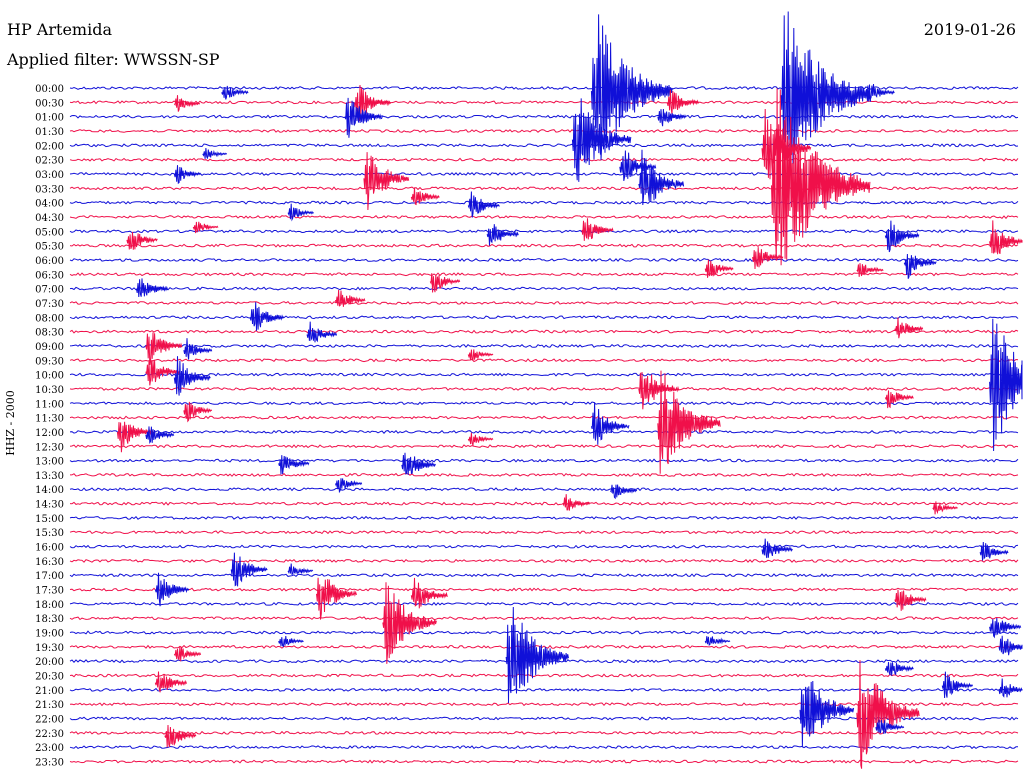 The width and height of the screenshot is (1024, 780). Describe the element at coordinates (49, 548) in the screenshot. I see `time-label: 16:00` at that location.